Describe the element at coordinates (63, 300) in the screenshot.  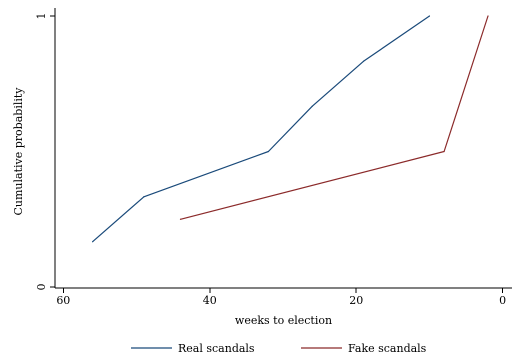
I see `x-tick-label: 60` at that location.